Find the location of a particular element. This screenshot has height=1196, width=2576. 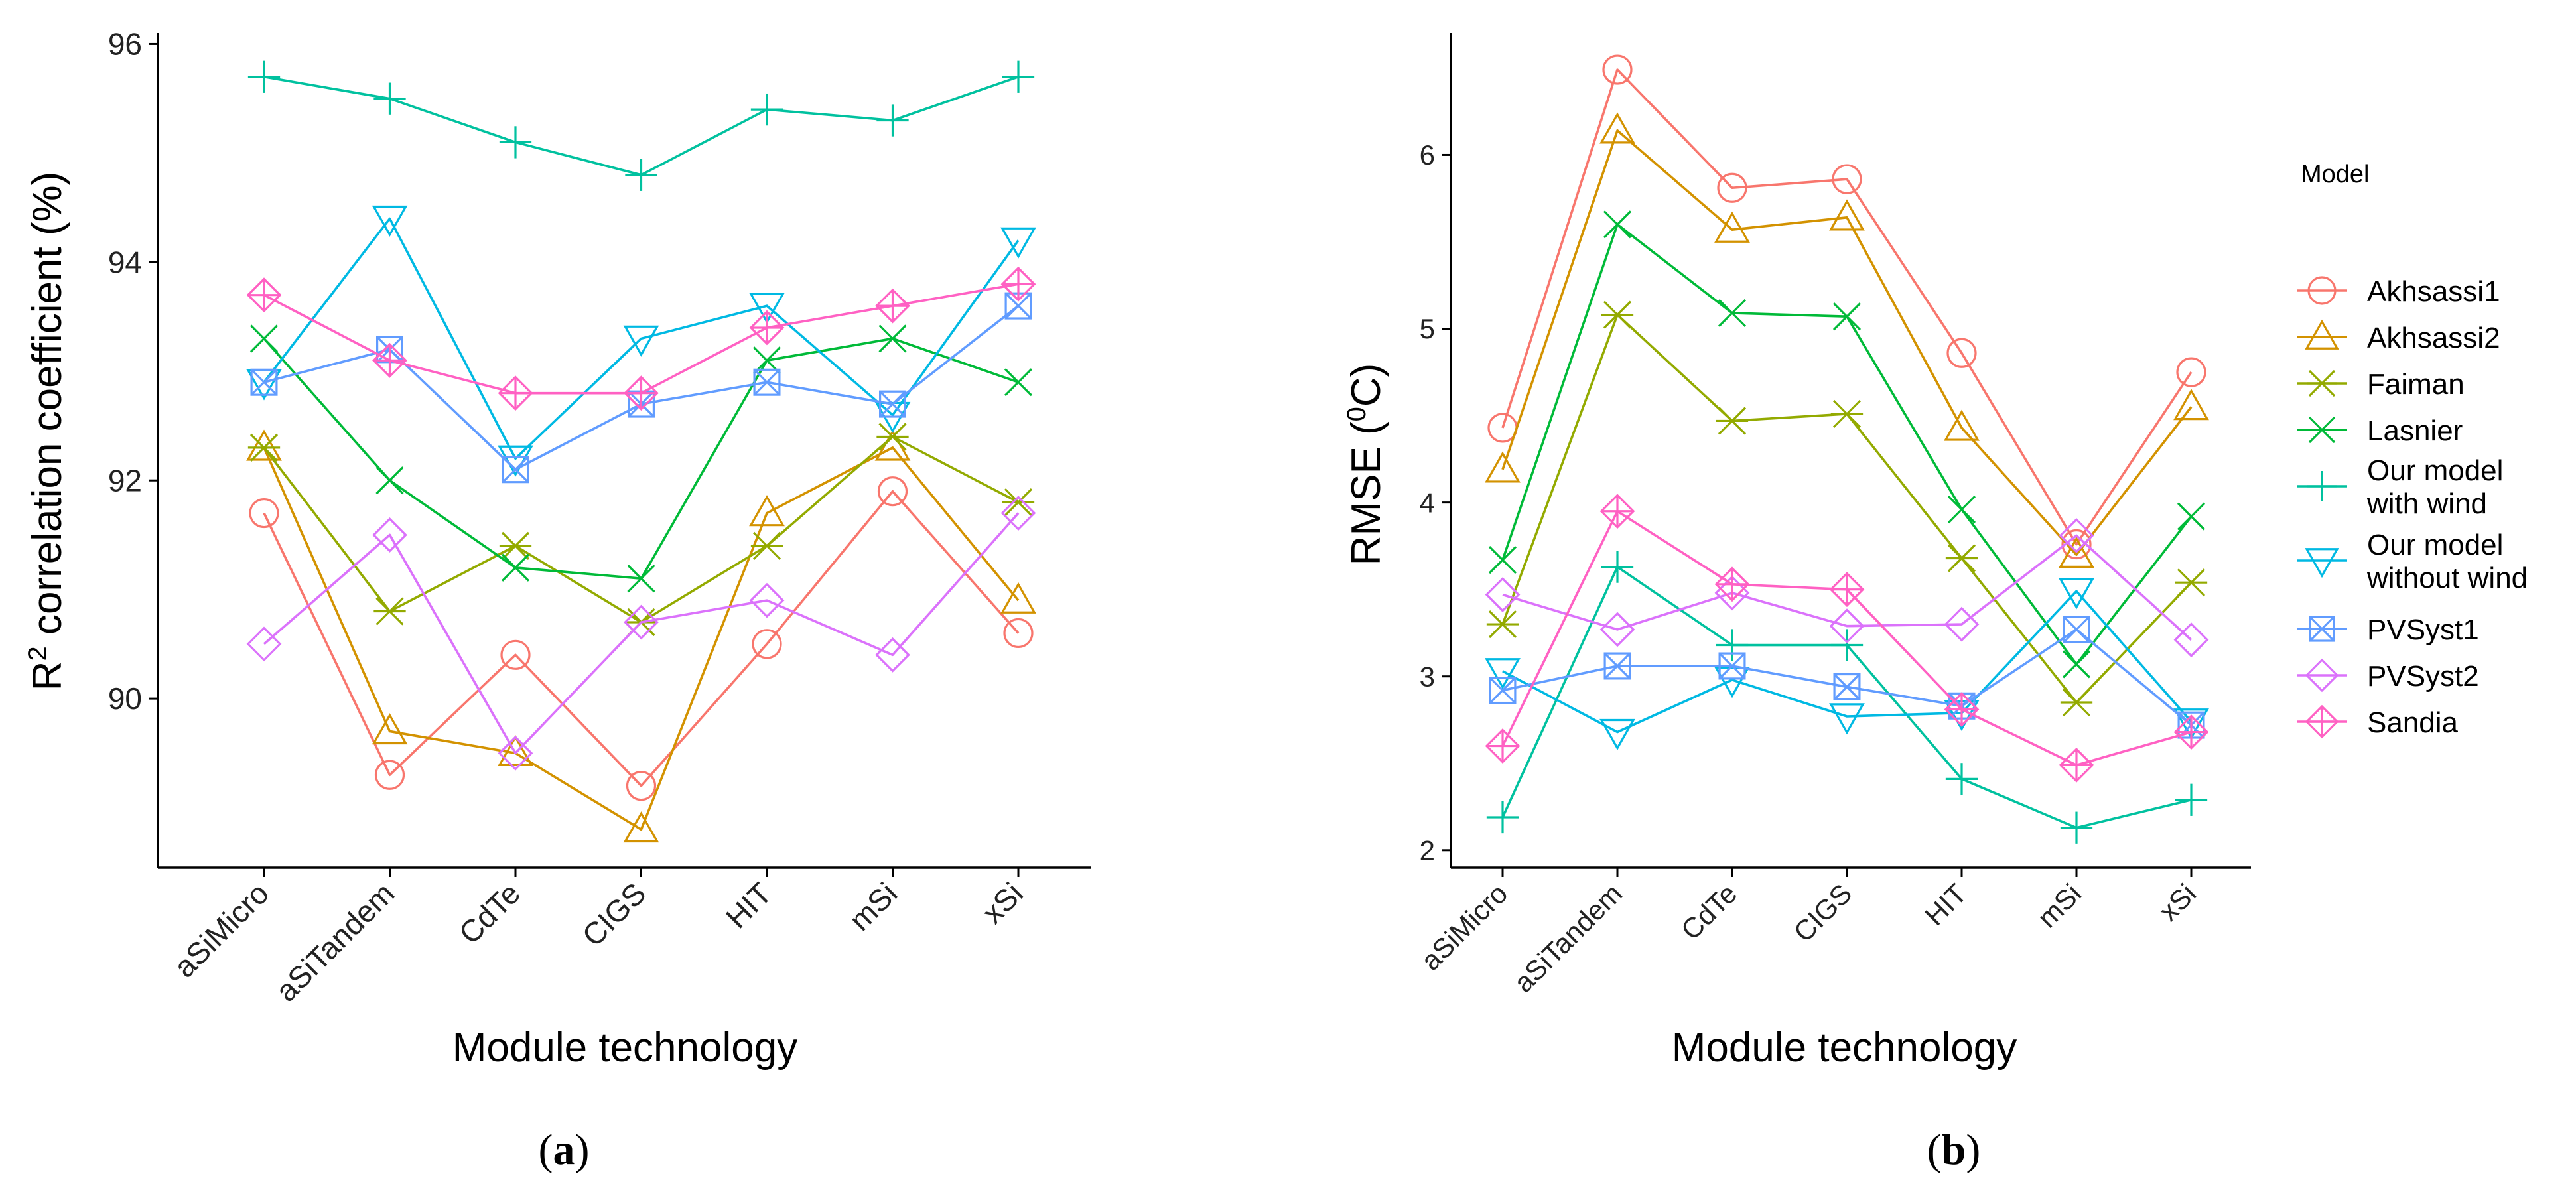

panel-b-point-pvsyst1-msi is located at coordinates (2076, 629).